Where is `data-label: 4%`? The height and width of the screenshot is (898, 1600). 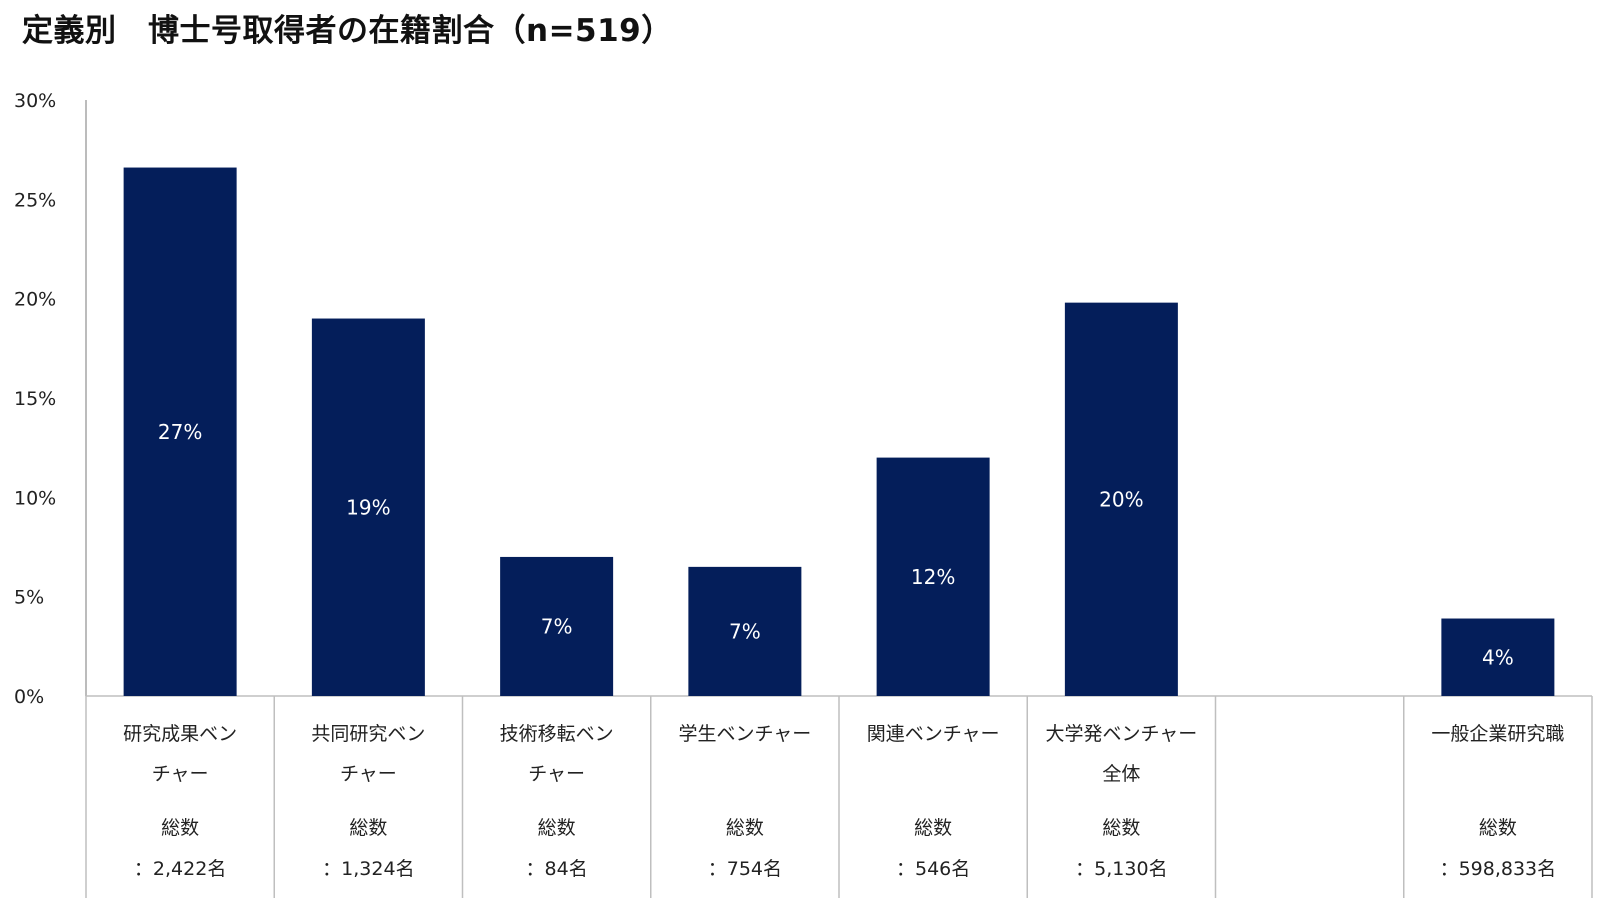
data-label: 4% is located at coordinates (1498, 657).